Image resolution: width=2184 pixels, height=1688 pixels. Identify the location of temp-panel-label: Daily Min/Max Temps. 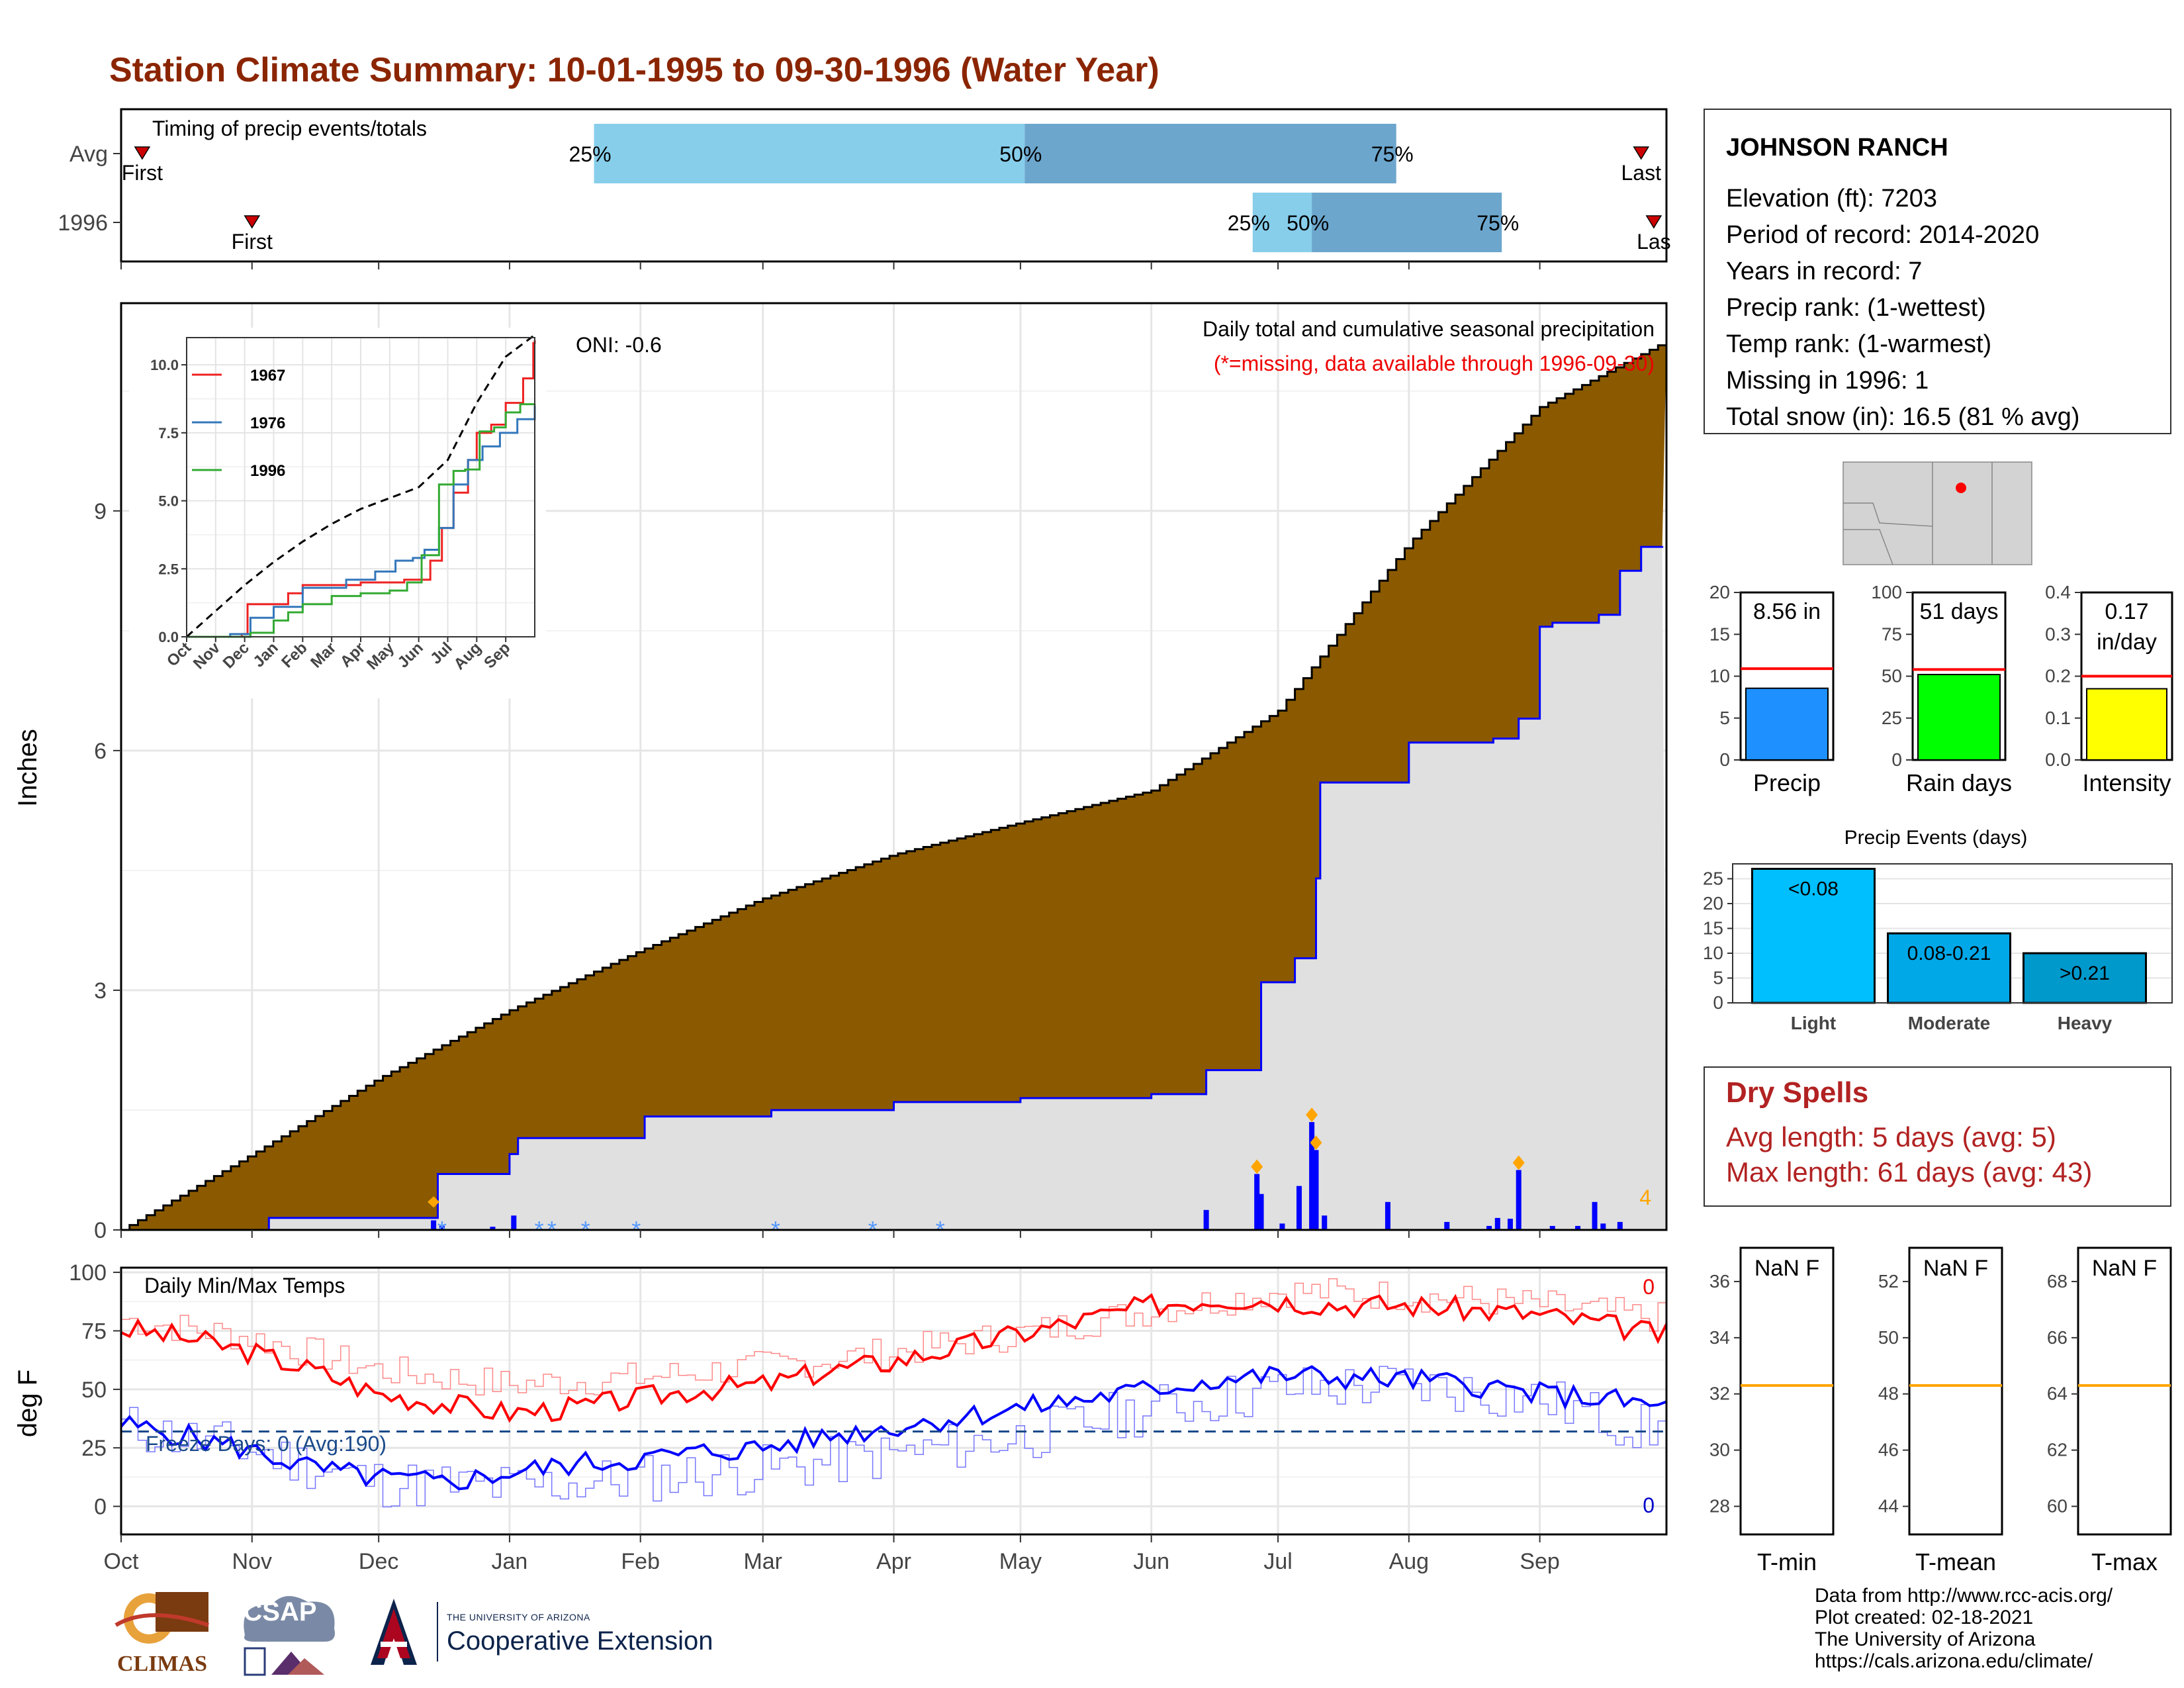
(245, 1285).